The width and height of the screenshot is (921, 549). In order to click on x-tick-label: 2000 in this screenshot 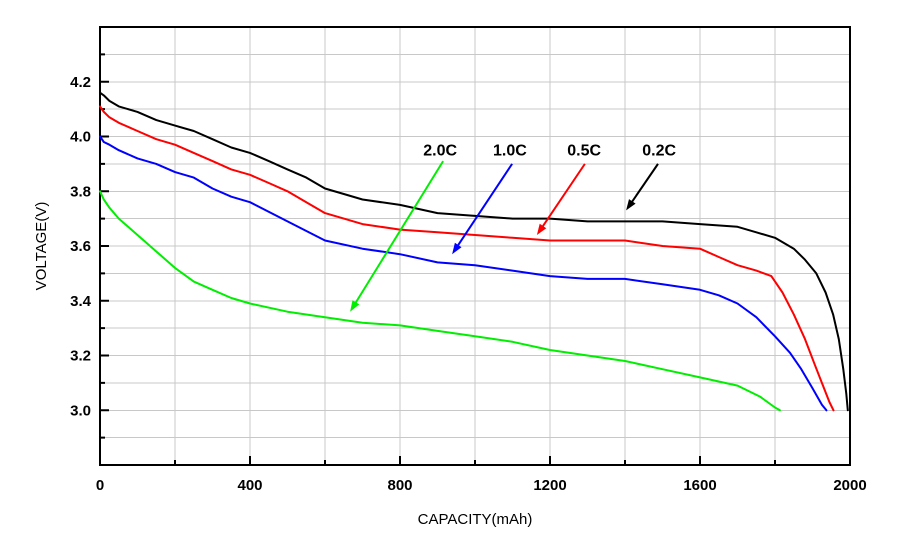, I will do `click(849, 485)`.